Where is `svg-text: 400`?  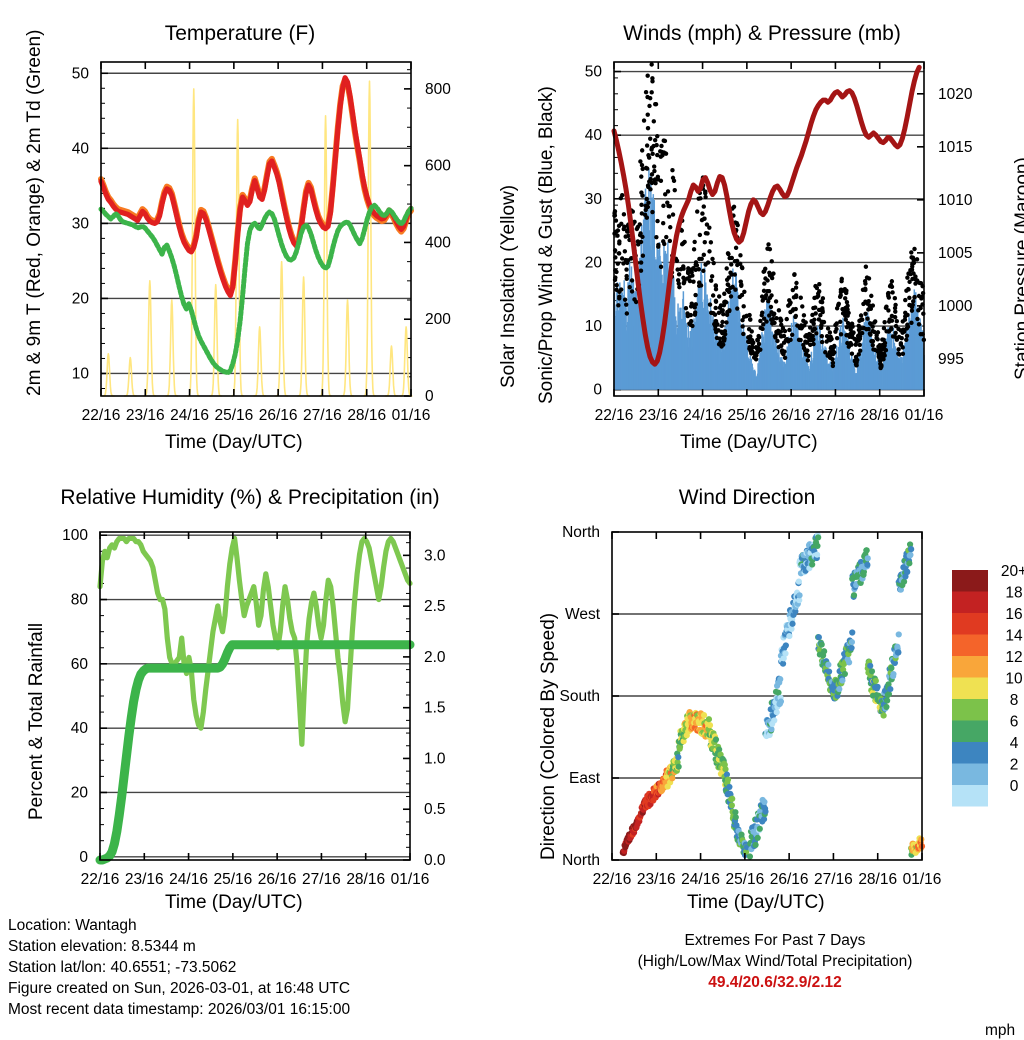 svg-text: 400 is located at coordinates (438, 242).